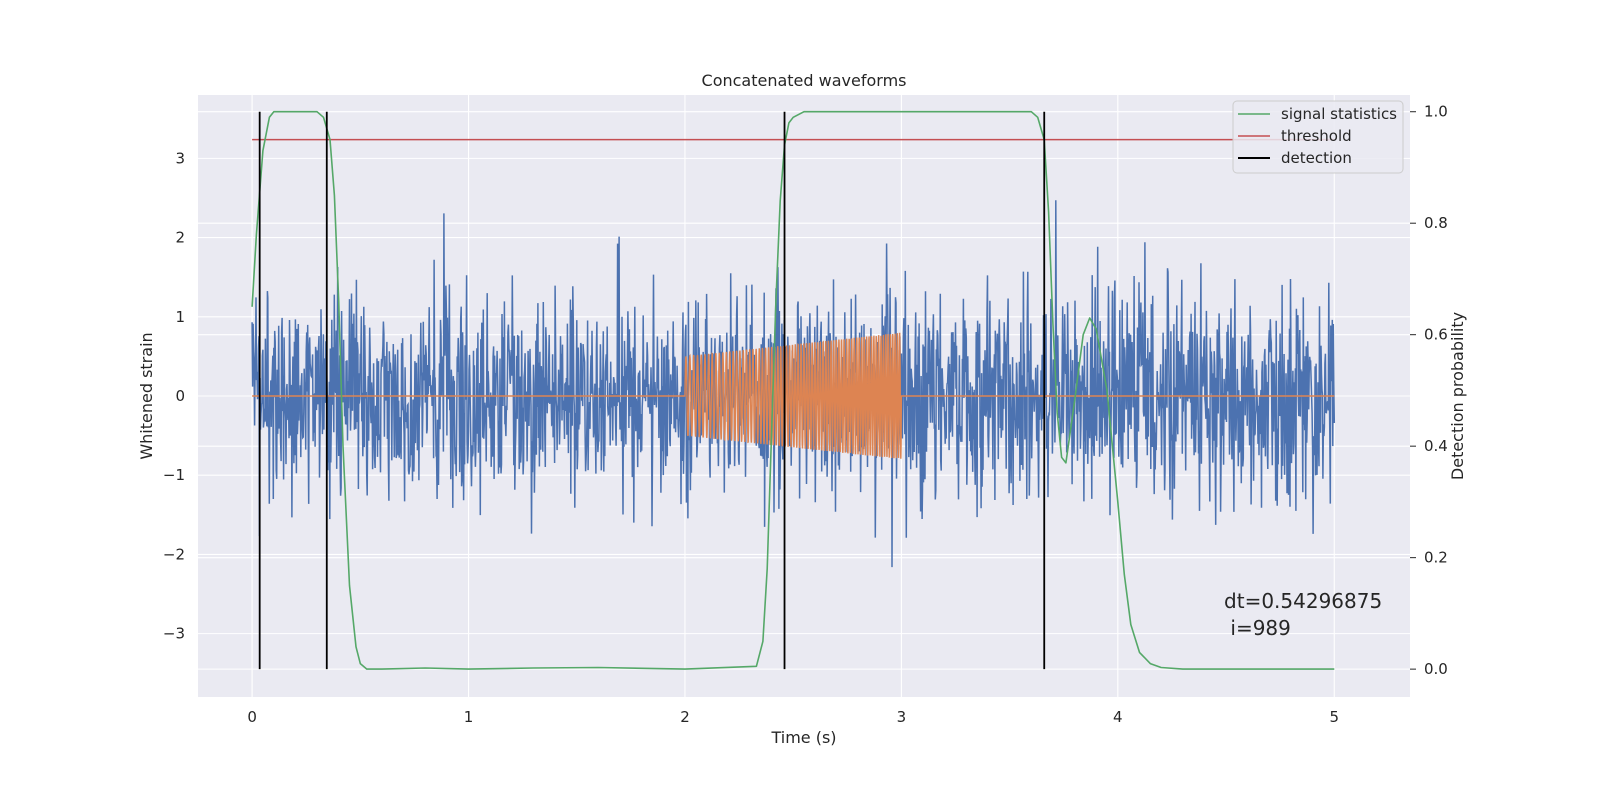 This screenshot has height=800, width=1600. Describe the element at coordinates (180, 158) in the screenshot. I see `y-tick-label: 3` at that location.